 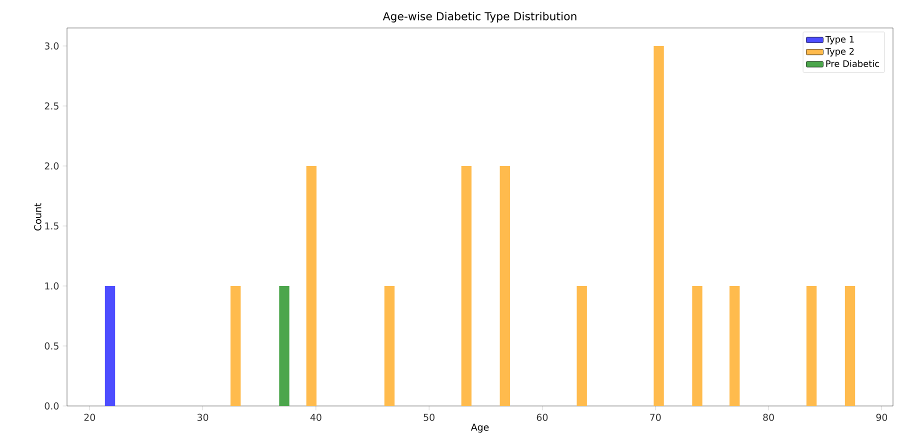 I want to click on y-tick-label: 0.0, so click(x=51, y=406).